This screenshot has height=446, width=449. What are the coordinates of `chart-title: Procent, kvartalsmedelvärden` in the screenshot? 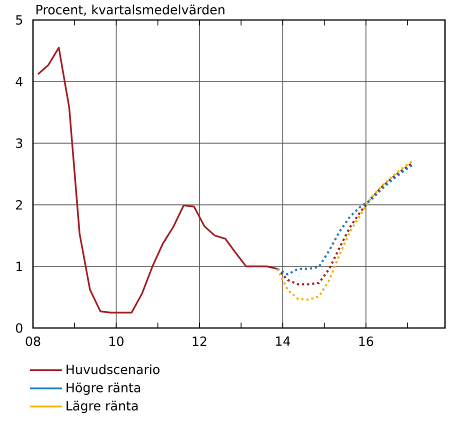 It's located at (130, 10).